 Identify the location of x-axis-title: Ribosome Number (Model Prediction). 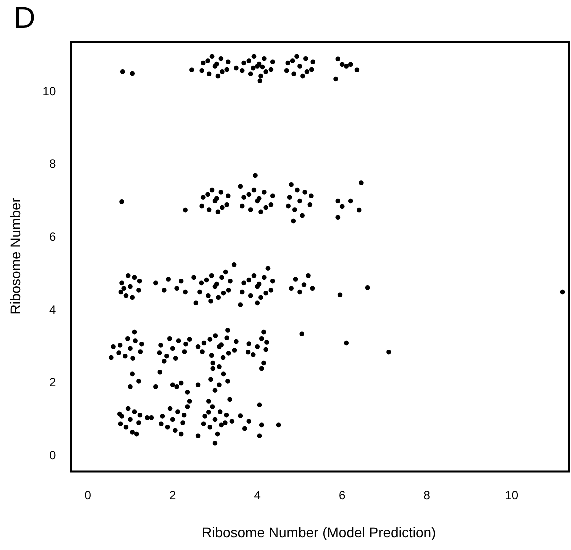
(319, 532).